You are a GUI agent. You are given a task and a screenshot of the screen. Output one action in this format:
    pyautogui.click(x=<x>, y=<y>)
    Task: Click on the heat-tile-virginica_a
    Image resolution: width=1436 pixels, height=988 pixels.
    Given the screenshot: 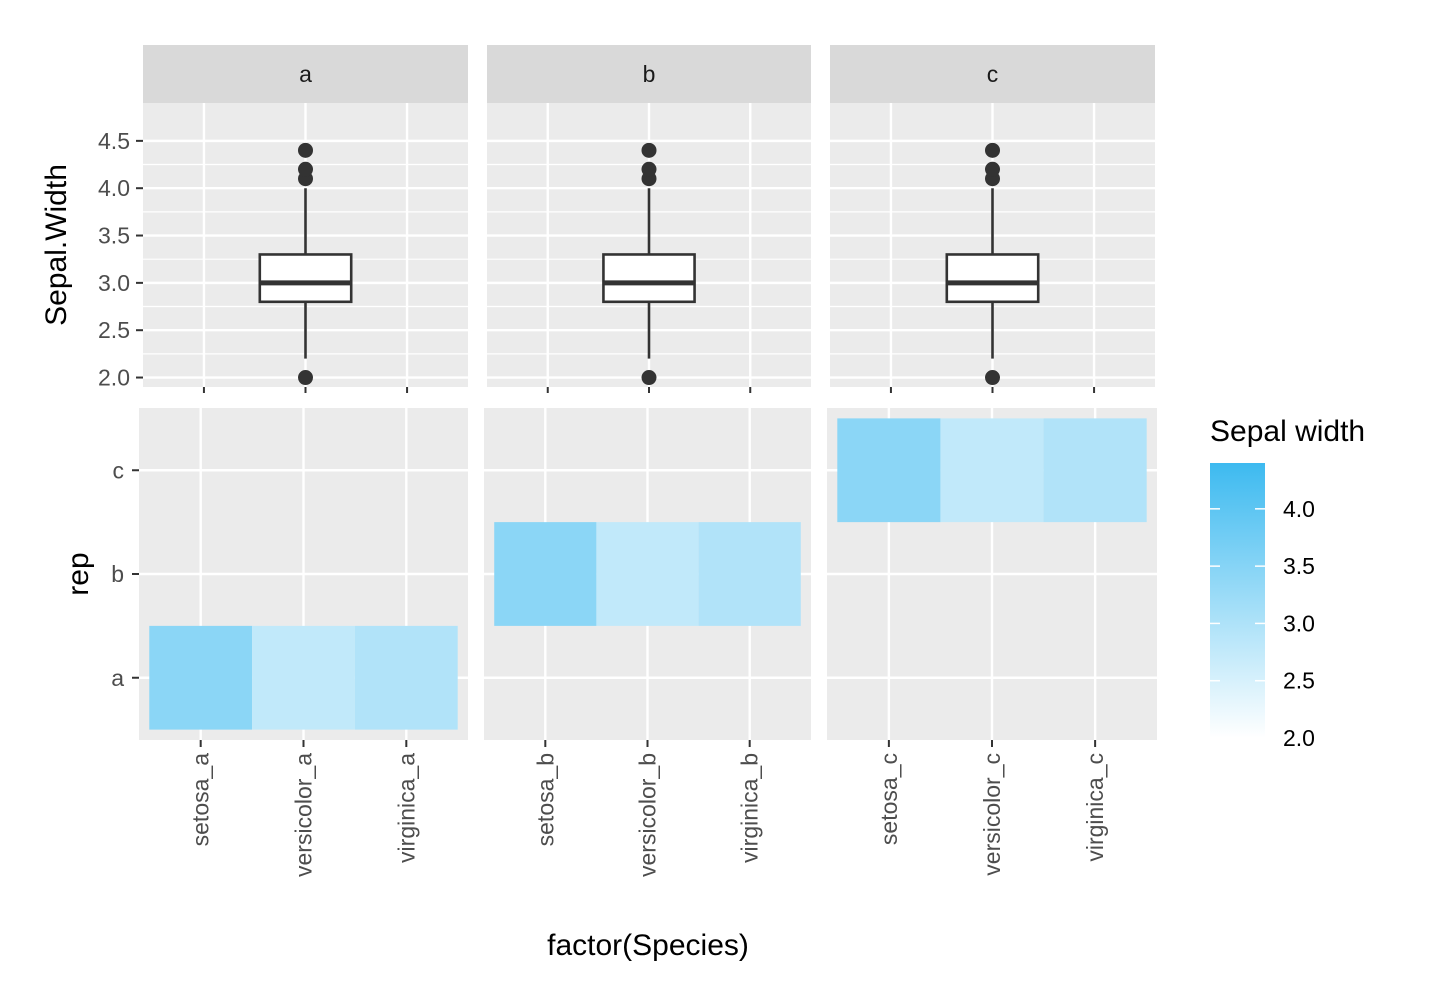 What is the action you would take?
    pyautogui.click(x=406, y=677)
    